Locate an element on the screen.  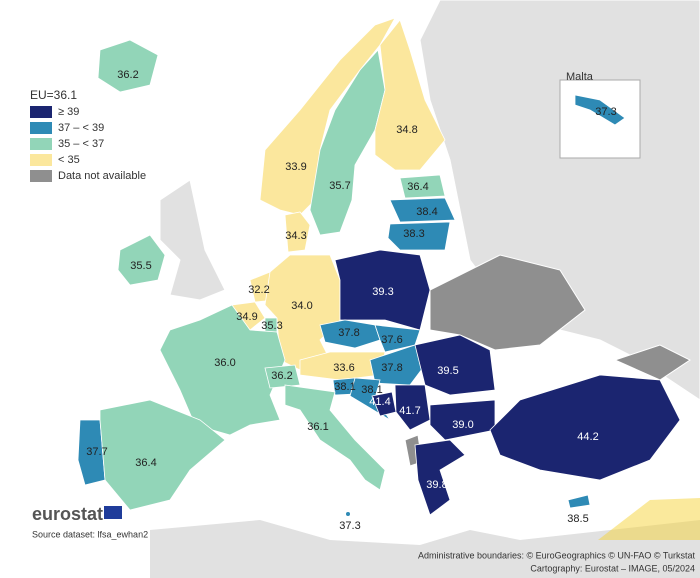
value-label: 35.3 is located at coordinates (271, 326).